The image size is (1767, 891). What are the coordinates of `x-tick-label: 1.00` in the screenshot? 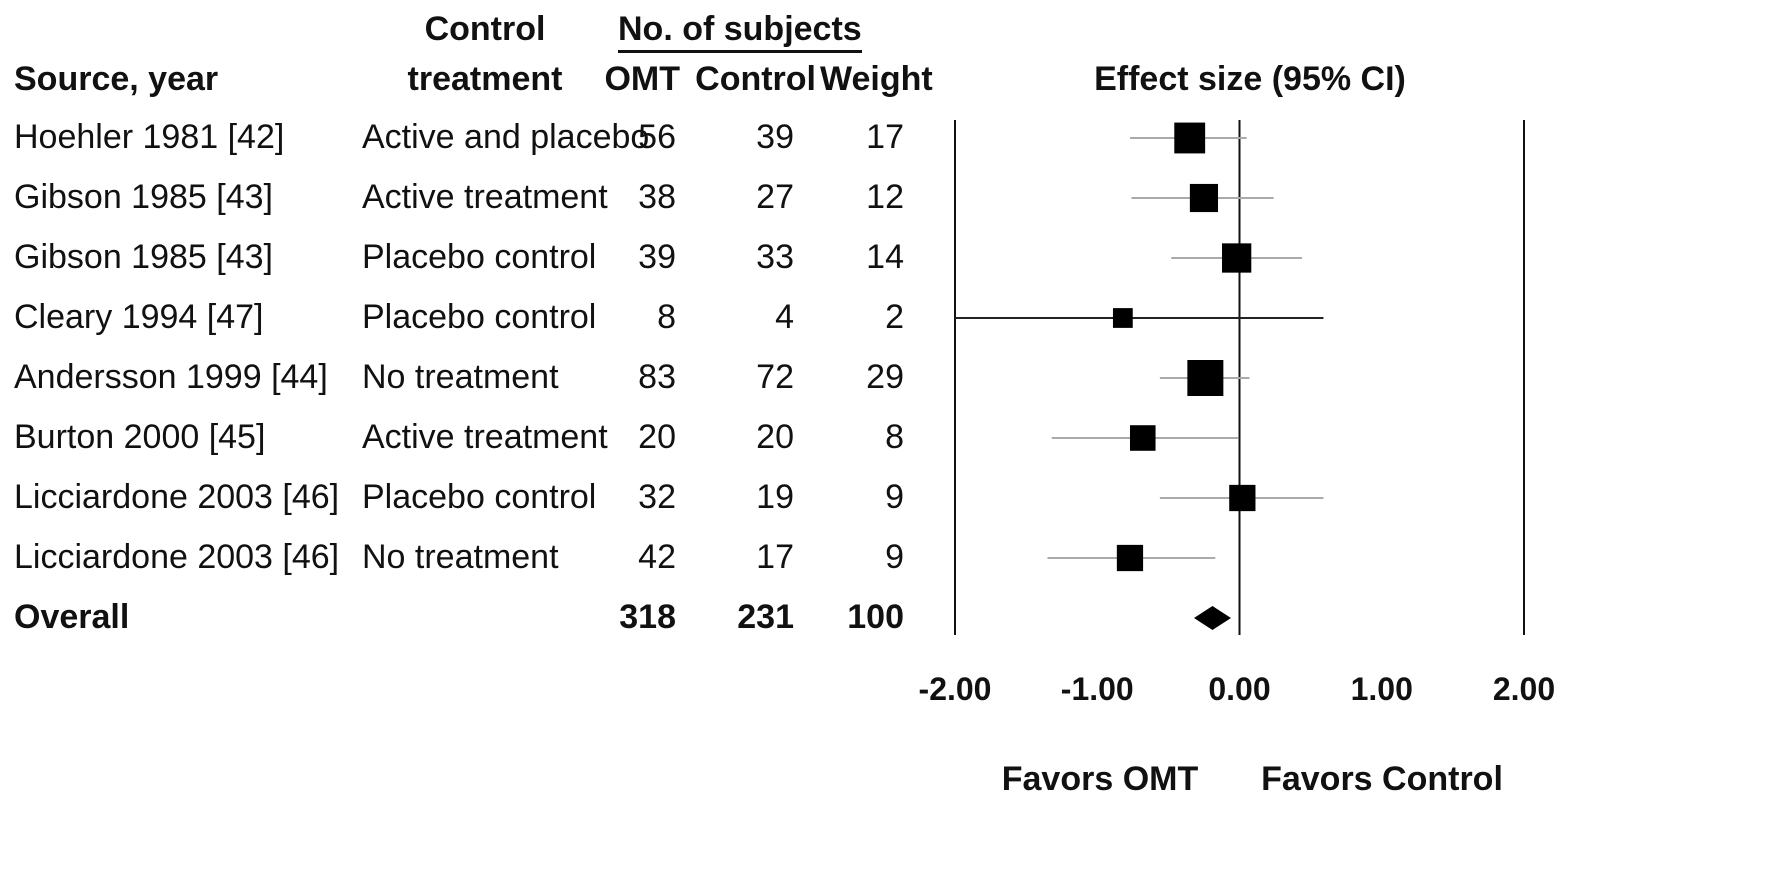 It's located at (1382, 689).